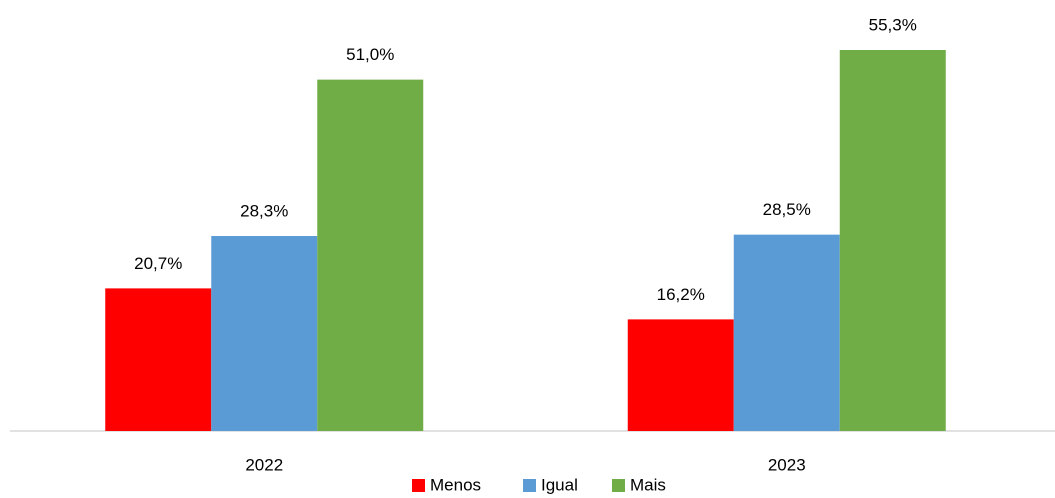  I want to click on legend-label: Menos, so click(455, 484).